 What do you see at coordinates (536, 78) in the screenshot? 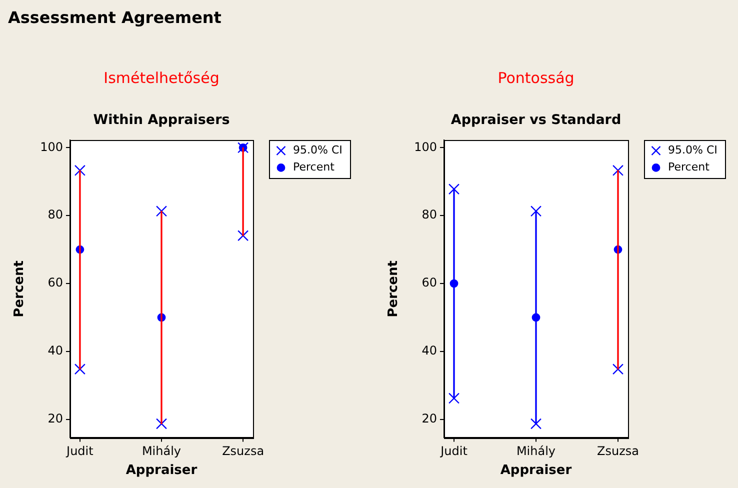
I see `chart-subtitle: Pontosság` at bounding box center [536, 78].